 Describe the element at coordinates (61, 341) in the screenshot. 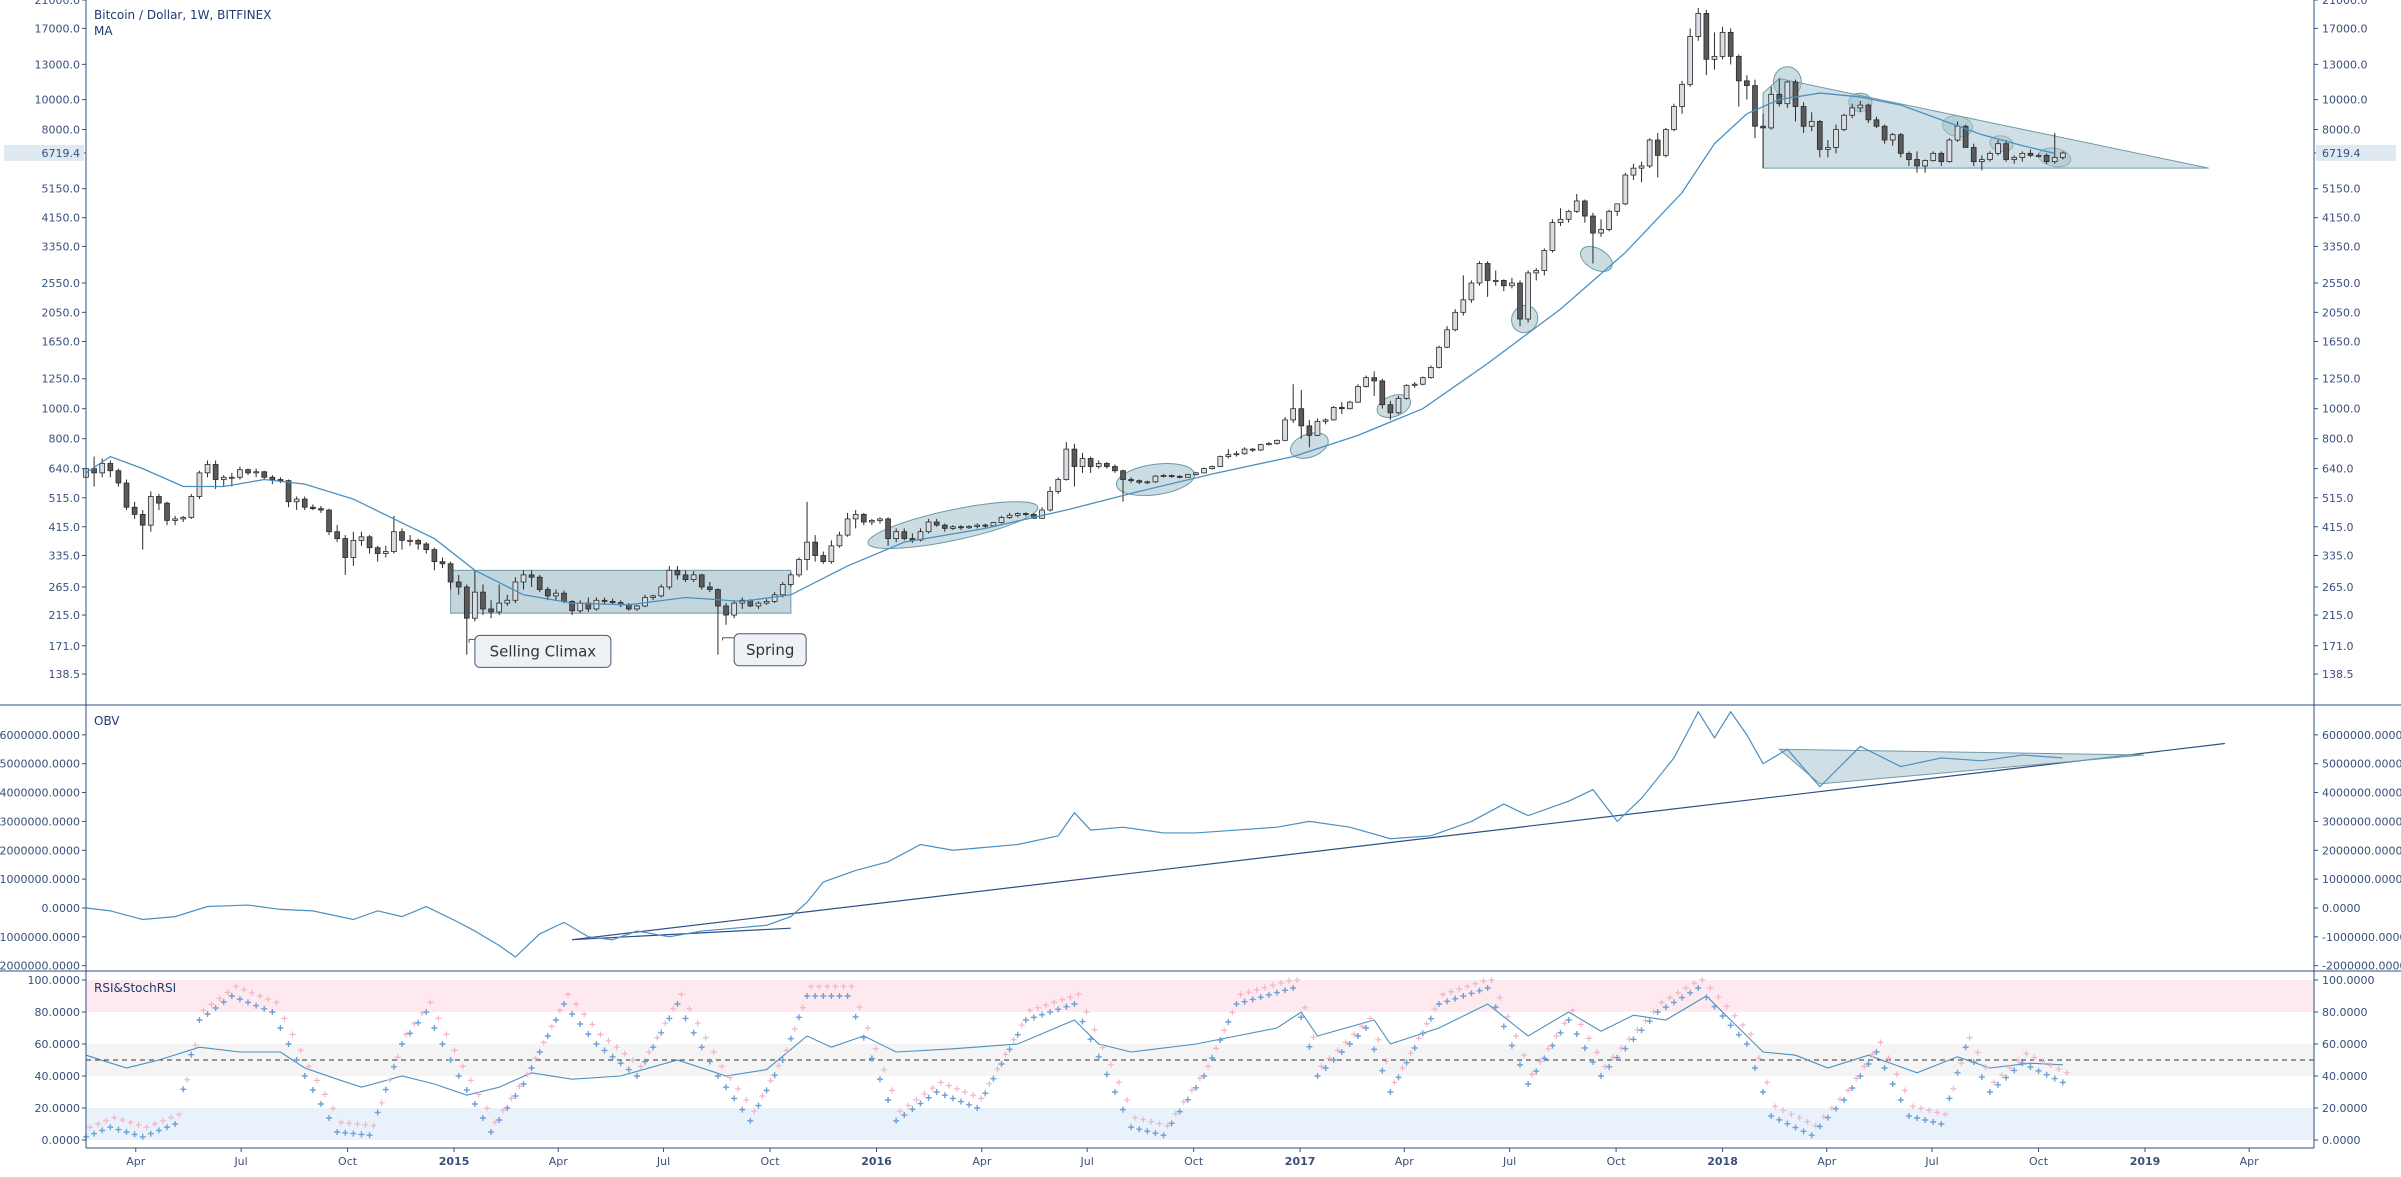

I see `price-axis-tick-label-l: 1650.0` at that location.